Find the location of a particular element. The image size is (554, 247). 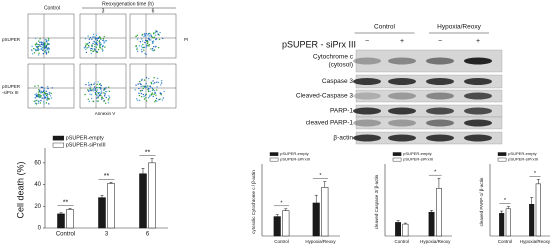

blot-row-label: PARP-1 is located at coordinates (341, 111).